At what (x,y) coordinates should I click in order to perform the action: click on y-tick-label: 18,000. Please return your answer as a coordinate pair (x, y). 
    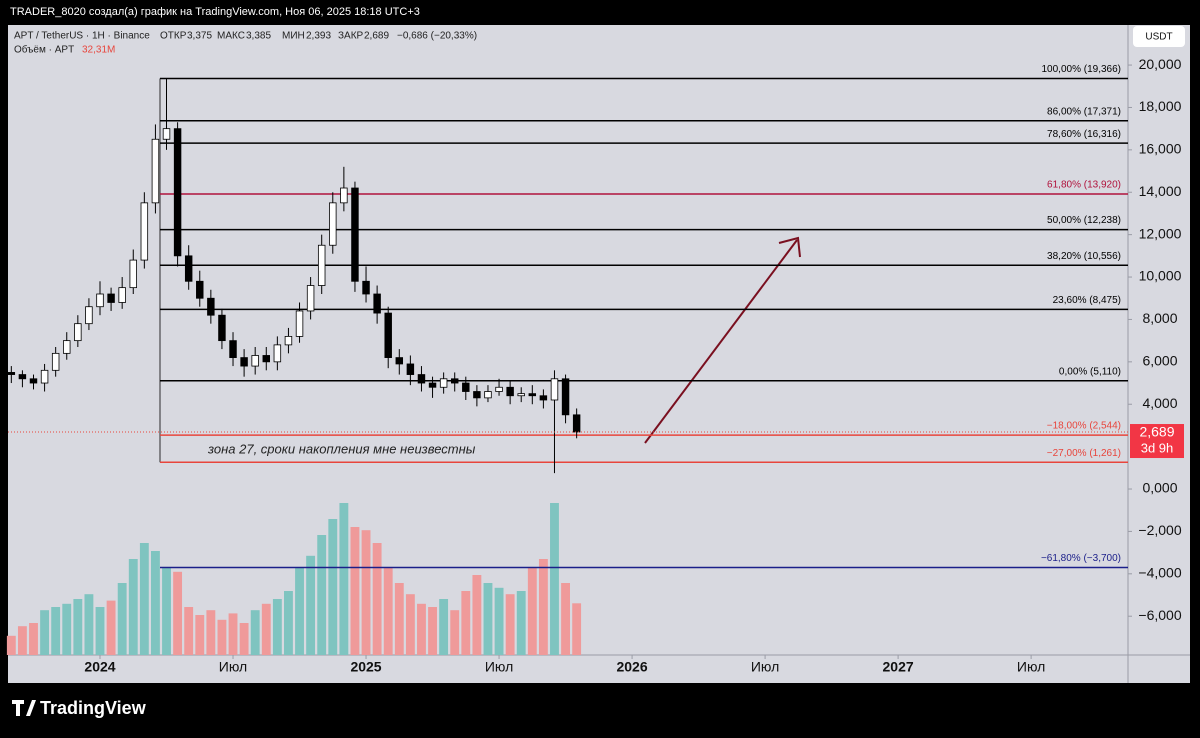
    Looking at the image, I should click on (1160, 106).